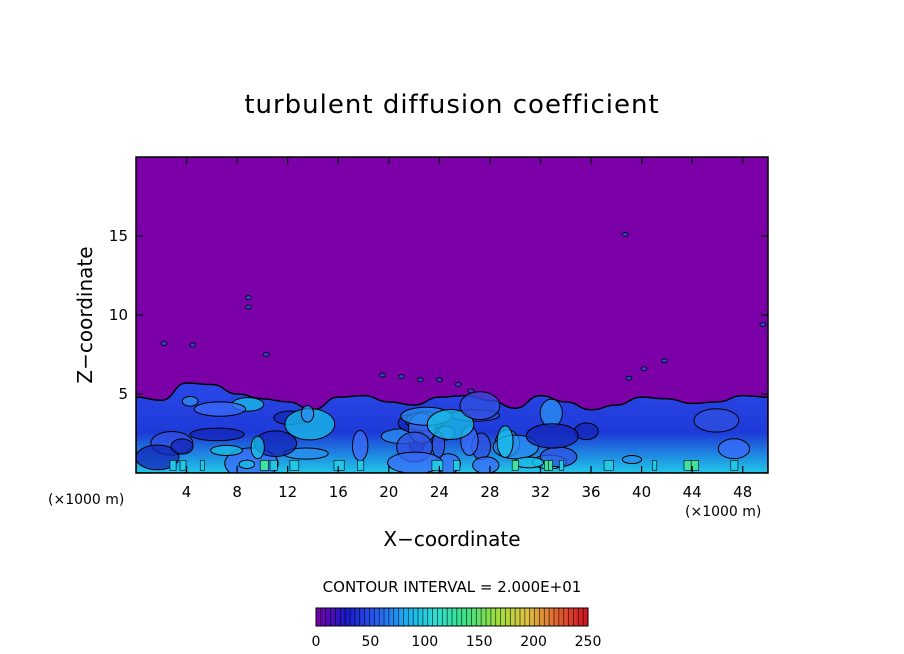 The height and width of the screenshot is (654, 904). Describe the element at coordinates (287, 492) in the screenshot. I see `x-tick-label: 12` at that location.